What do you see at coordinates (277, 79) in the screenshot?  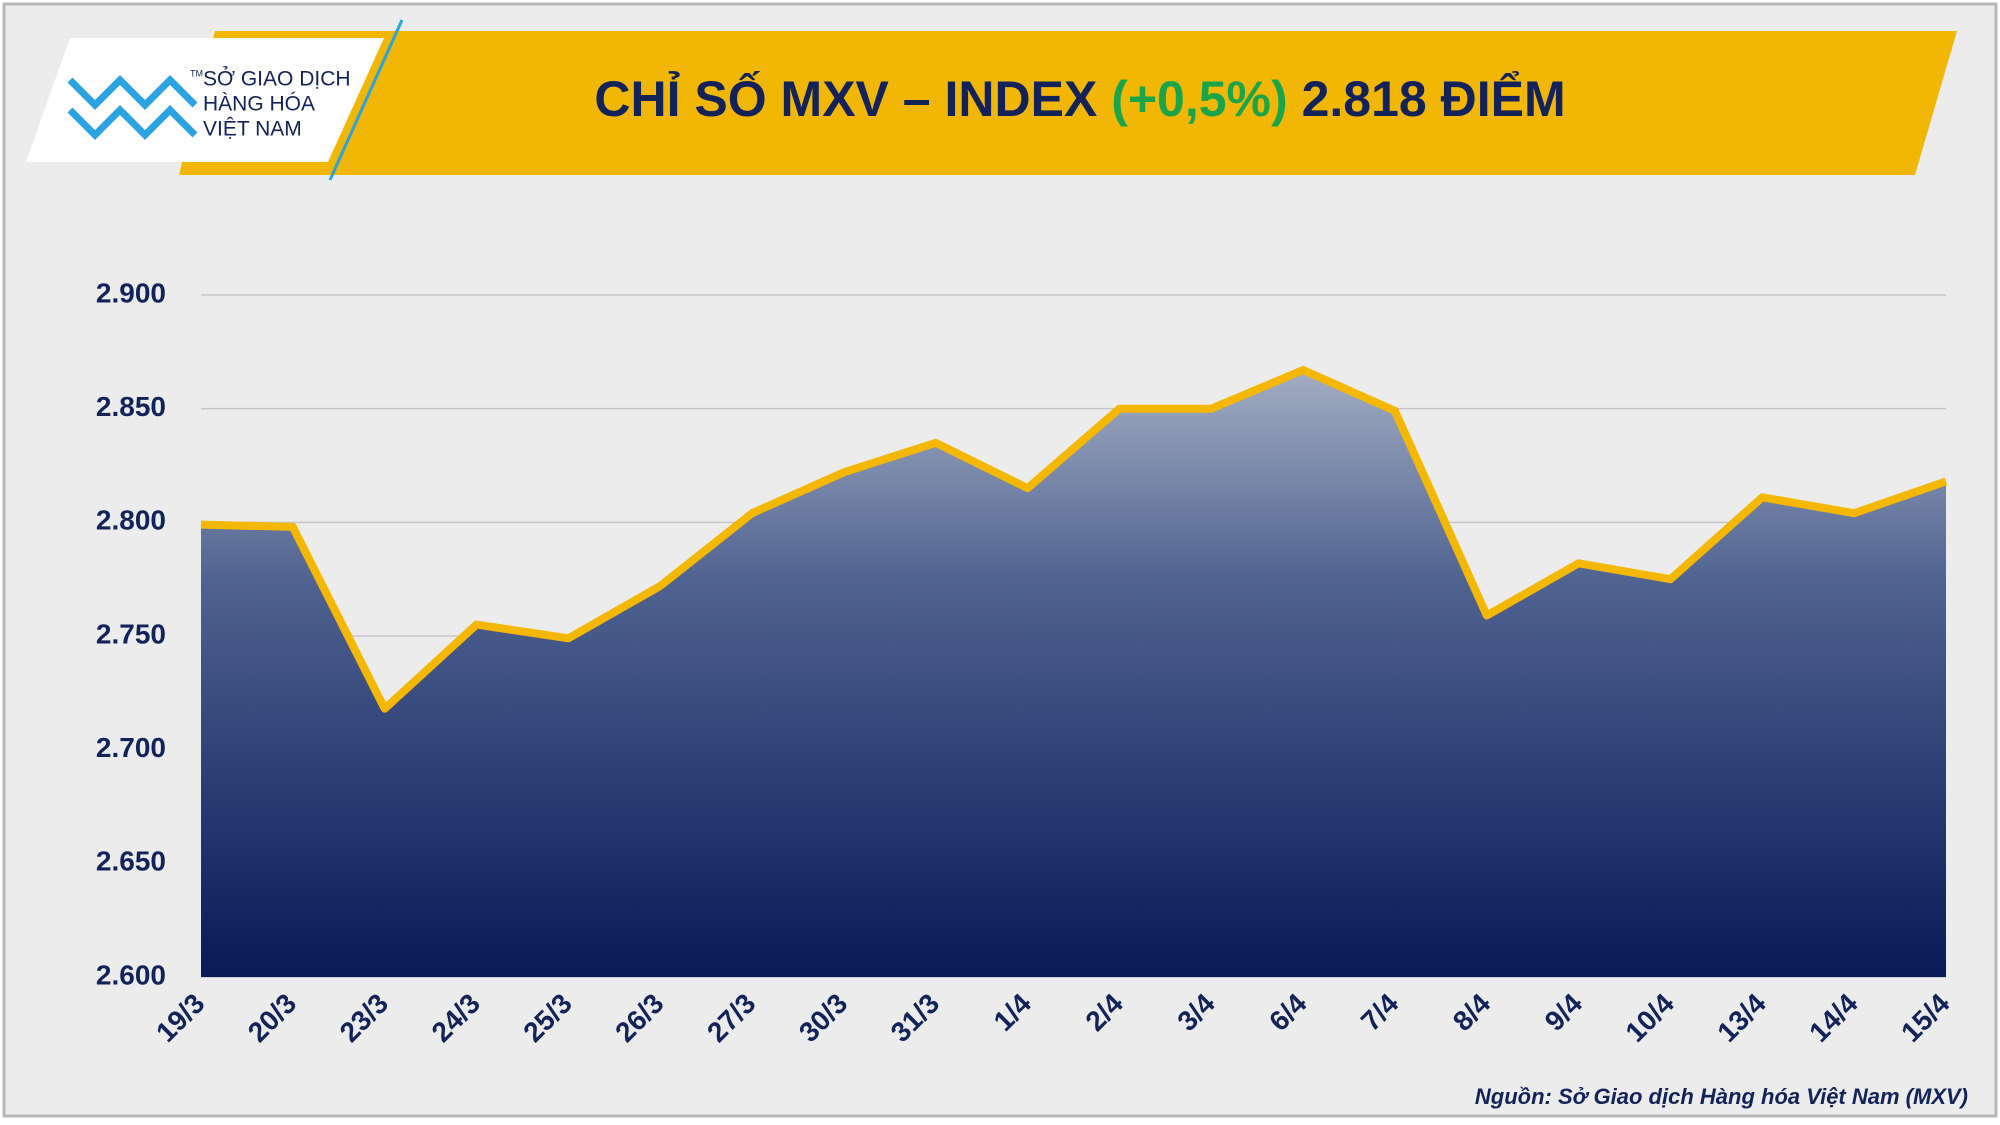 I see `logo-line: SỞ GIAO DỊCH` at bounding box center [277, 79].